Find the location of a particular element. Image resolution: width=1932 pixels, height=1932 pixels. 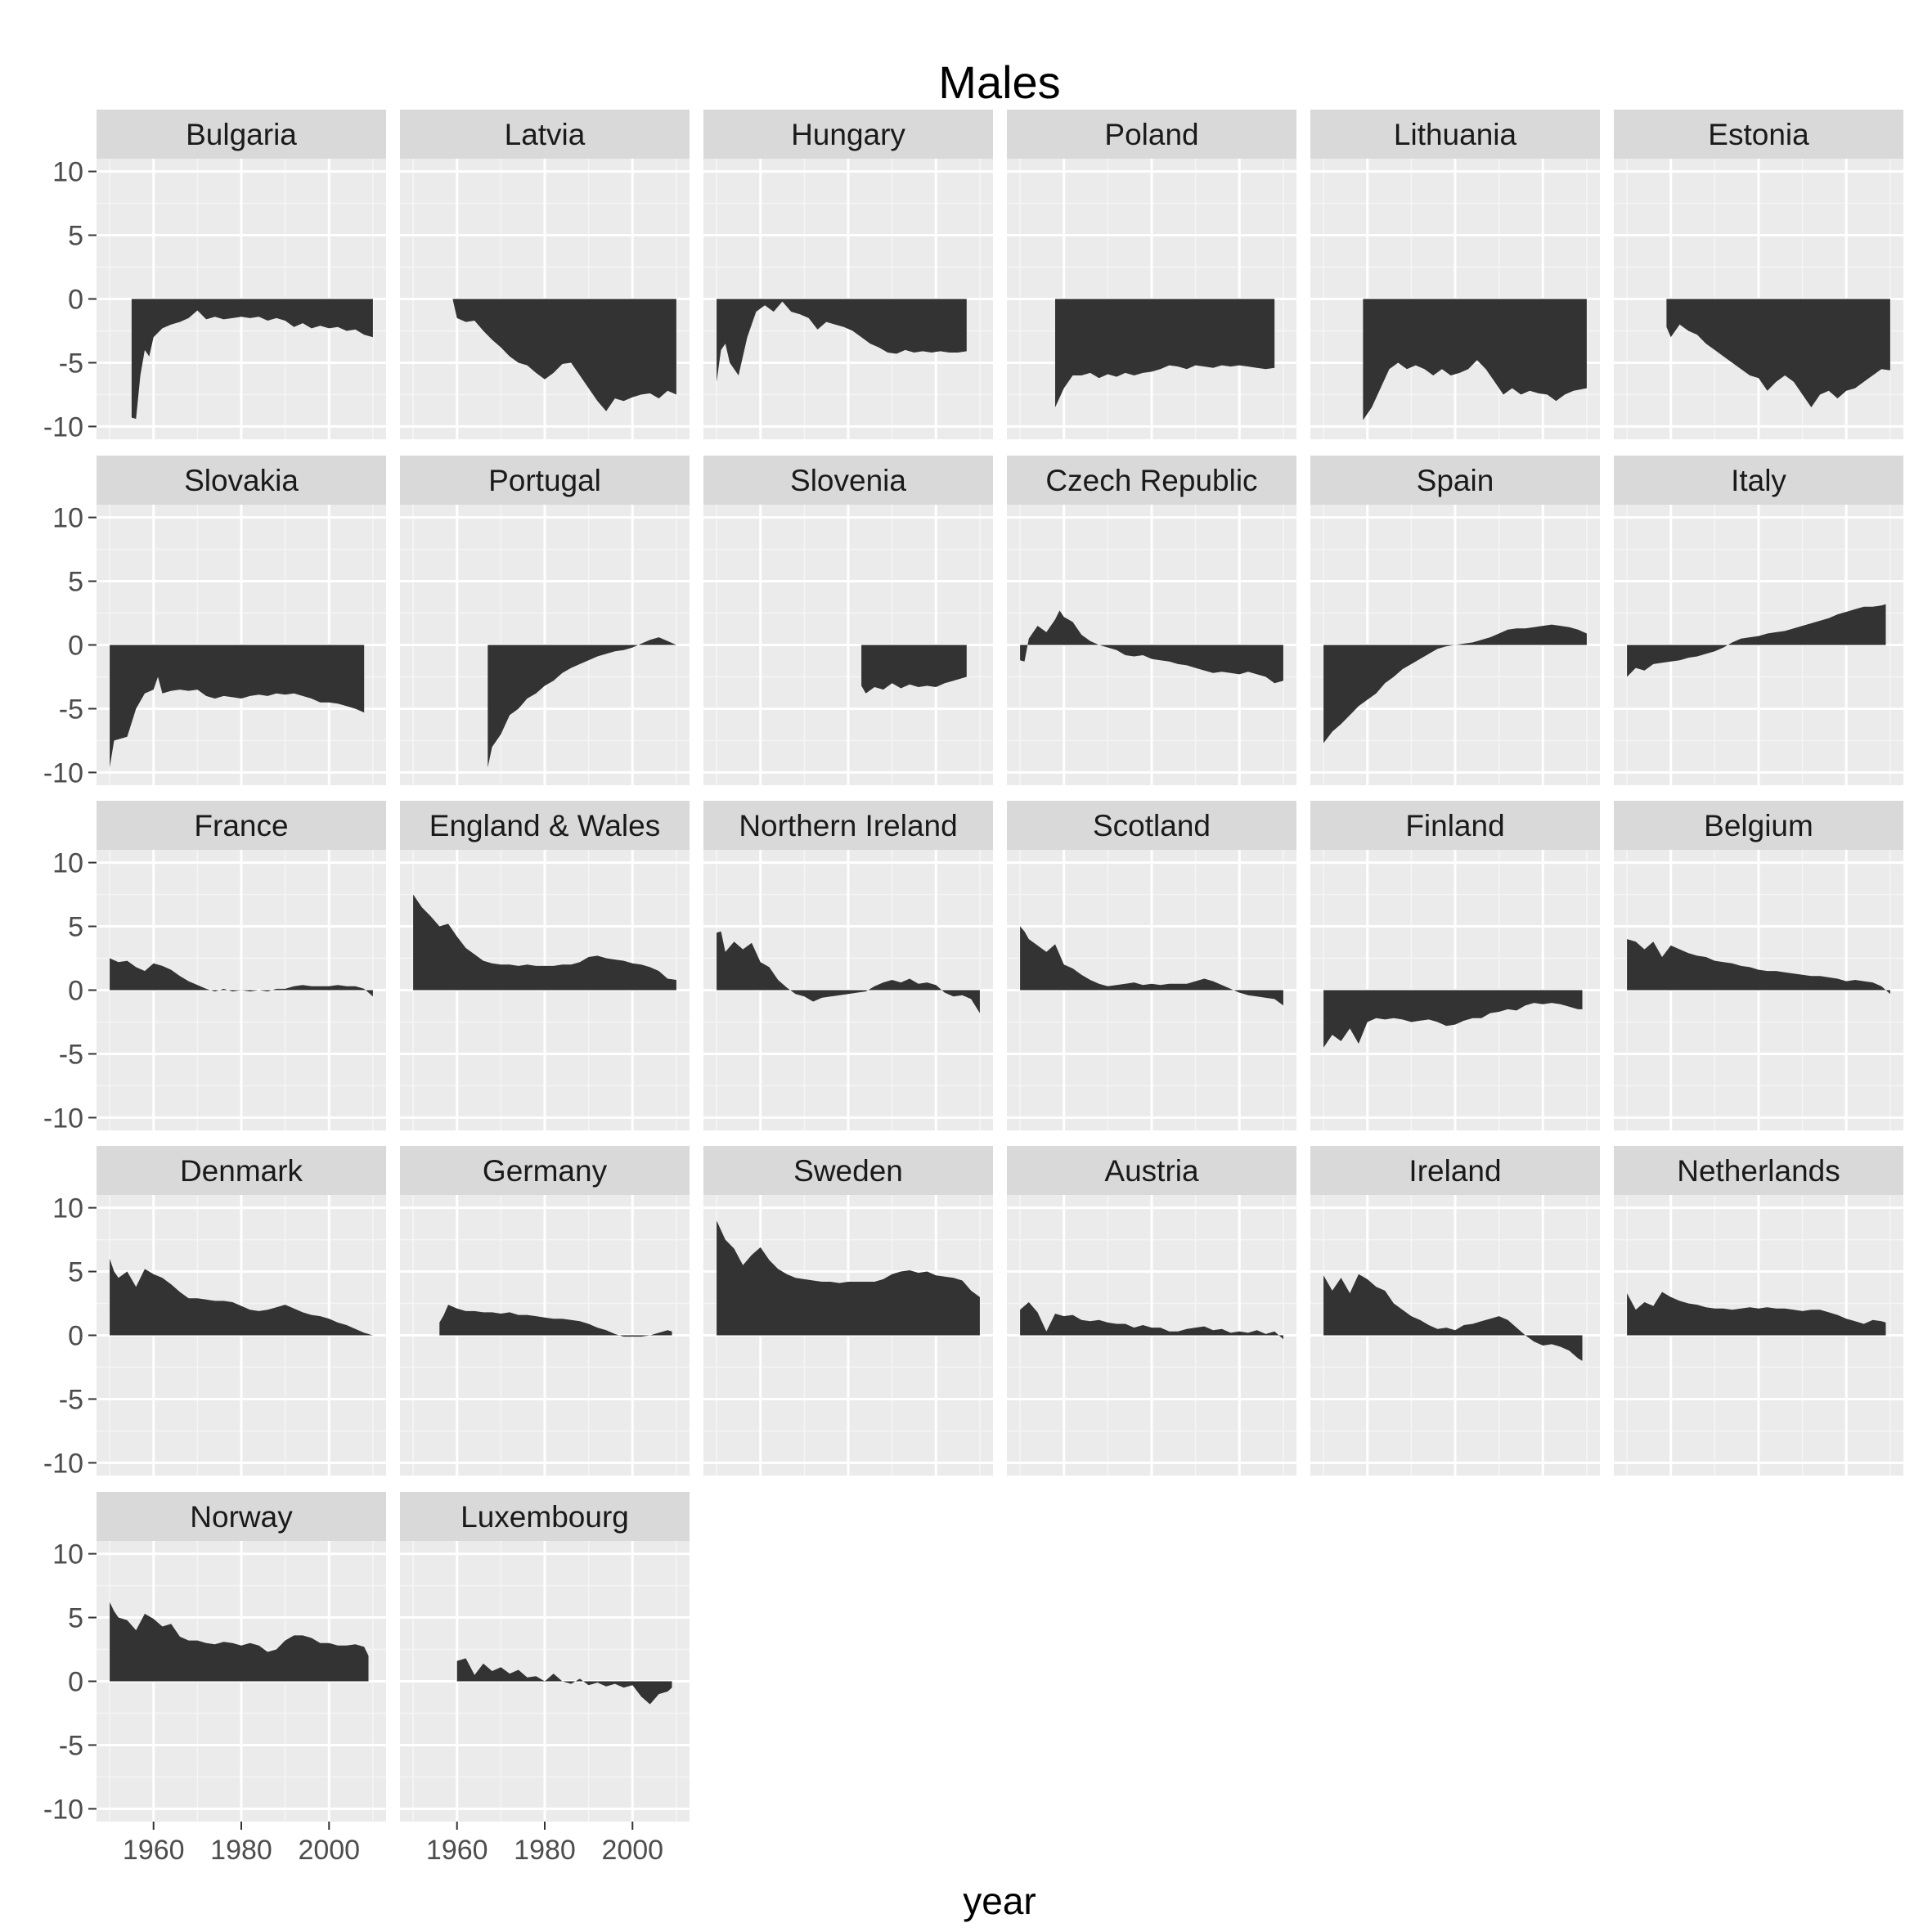

panel-luxembourg: Luxembourg 1960 1980 2000 is located at coordinates (545, 1679).